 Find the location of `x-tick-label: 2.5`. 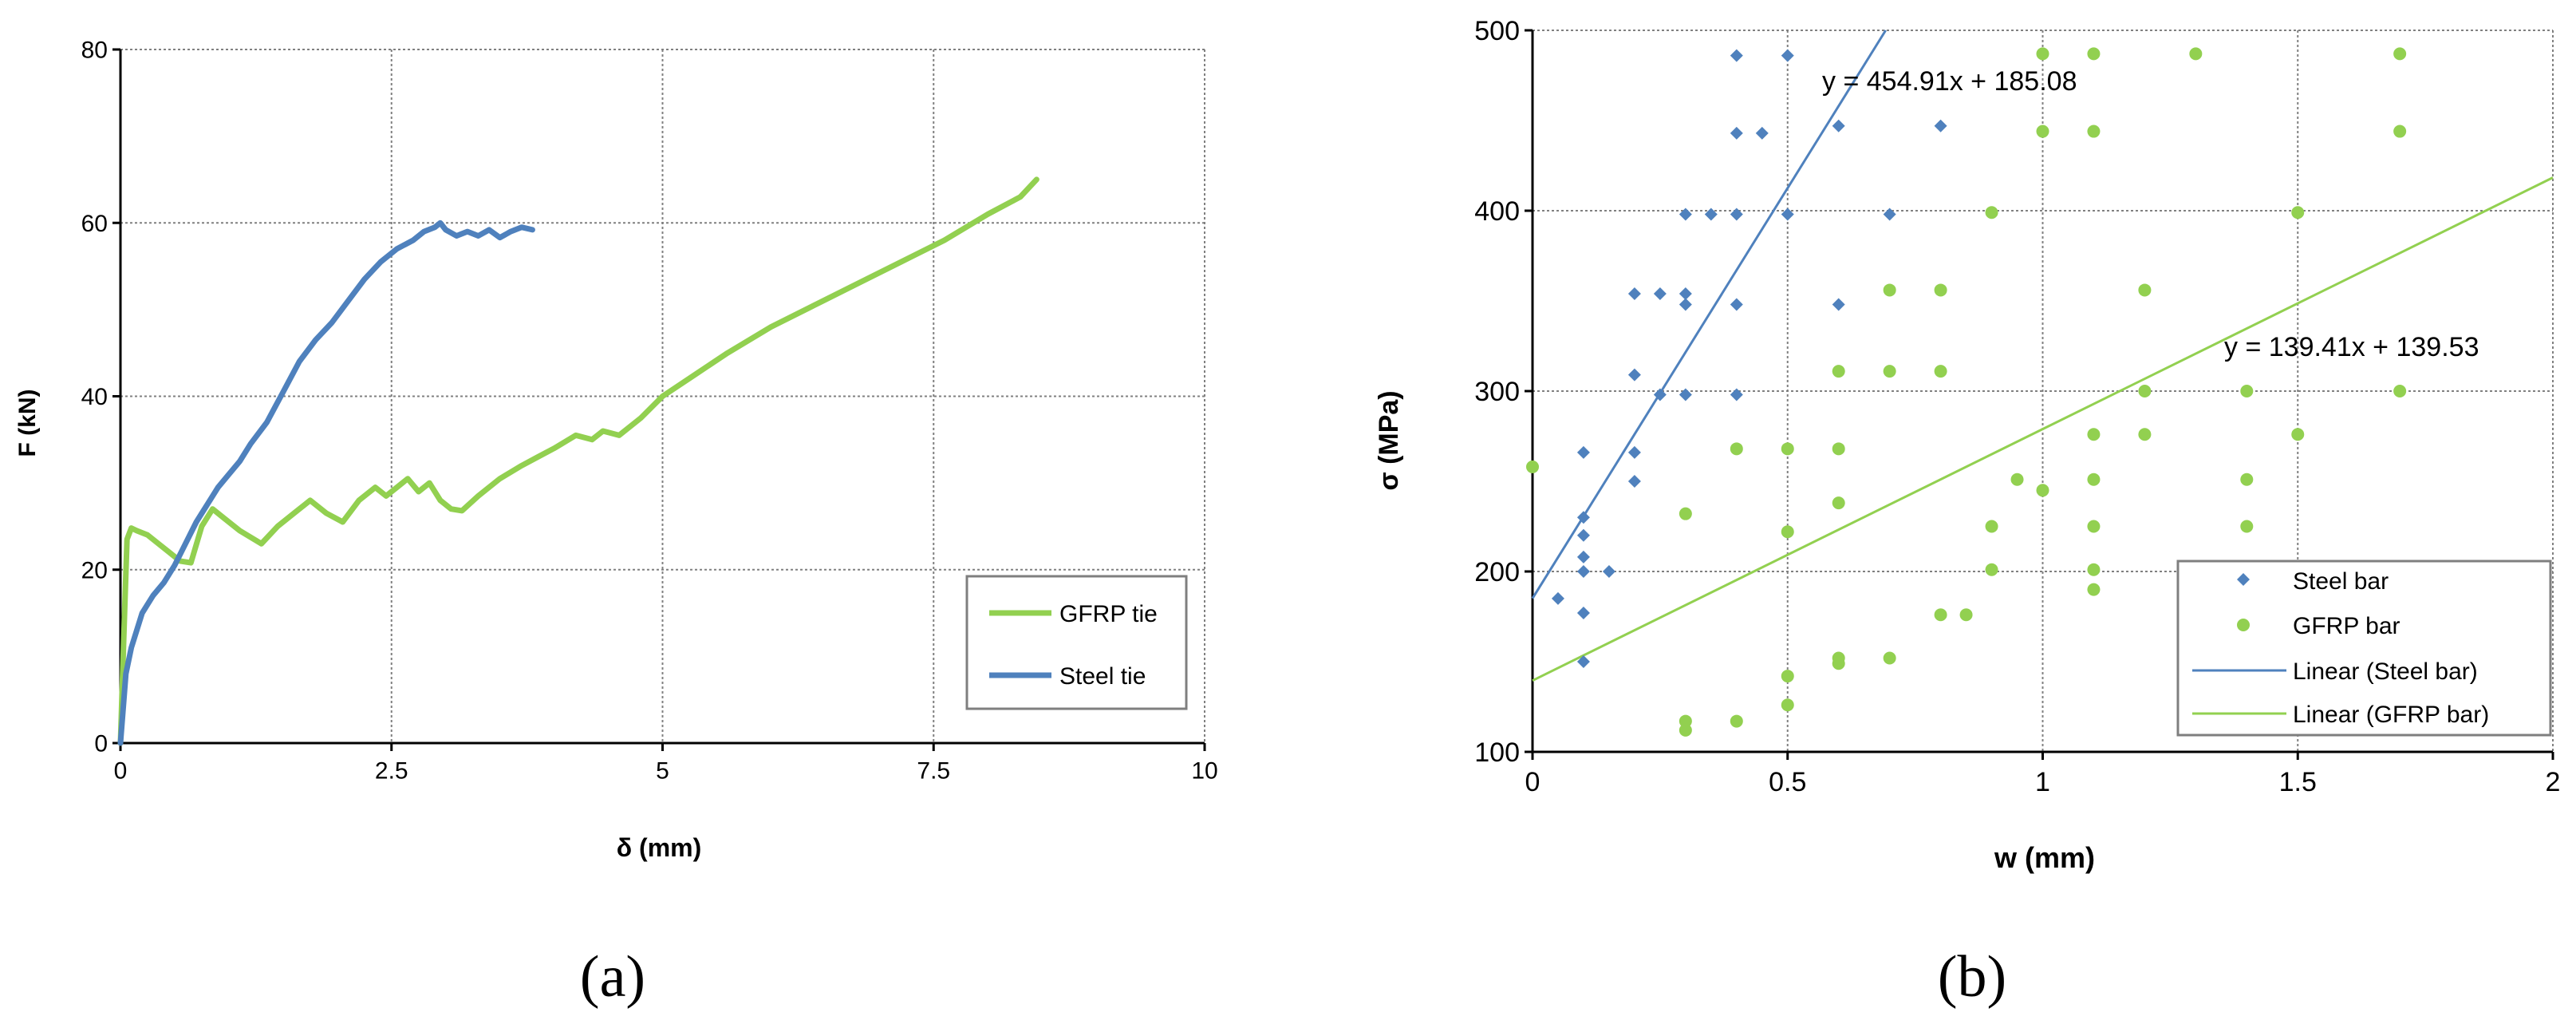

x-tick-label: 2.5 is located at coordinates (392, 771).